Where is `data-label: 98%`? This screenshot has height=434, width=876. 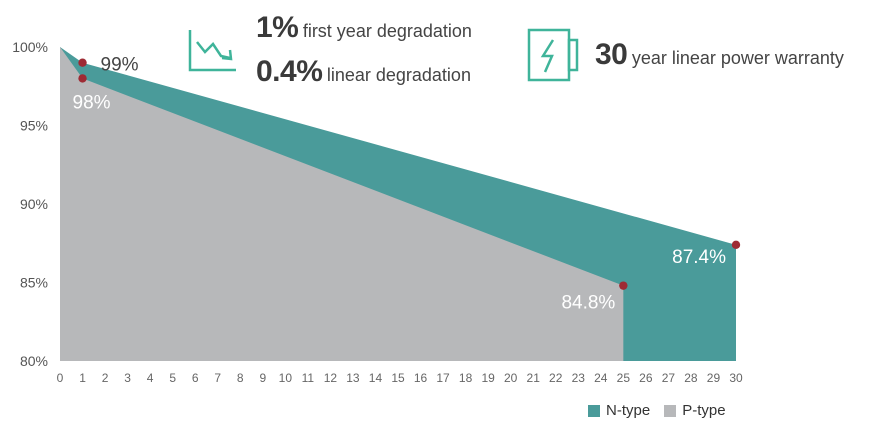 data-label: 98% is located at coordinates (92, 102).